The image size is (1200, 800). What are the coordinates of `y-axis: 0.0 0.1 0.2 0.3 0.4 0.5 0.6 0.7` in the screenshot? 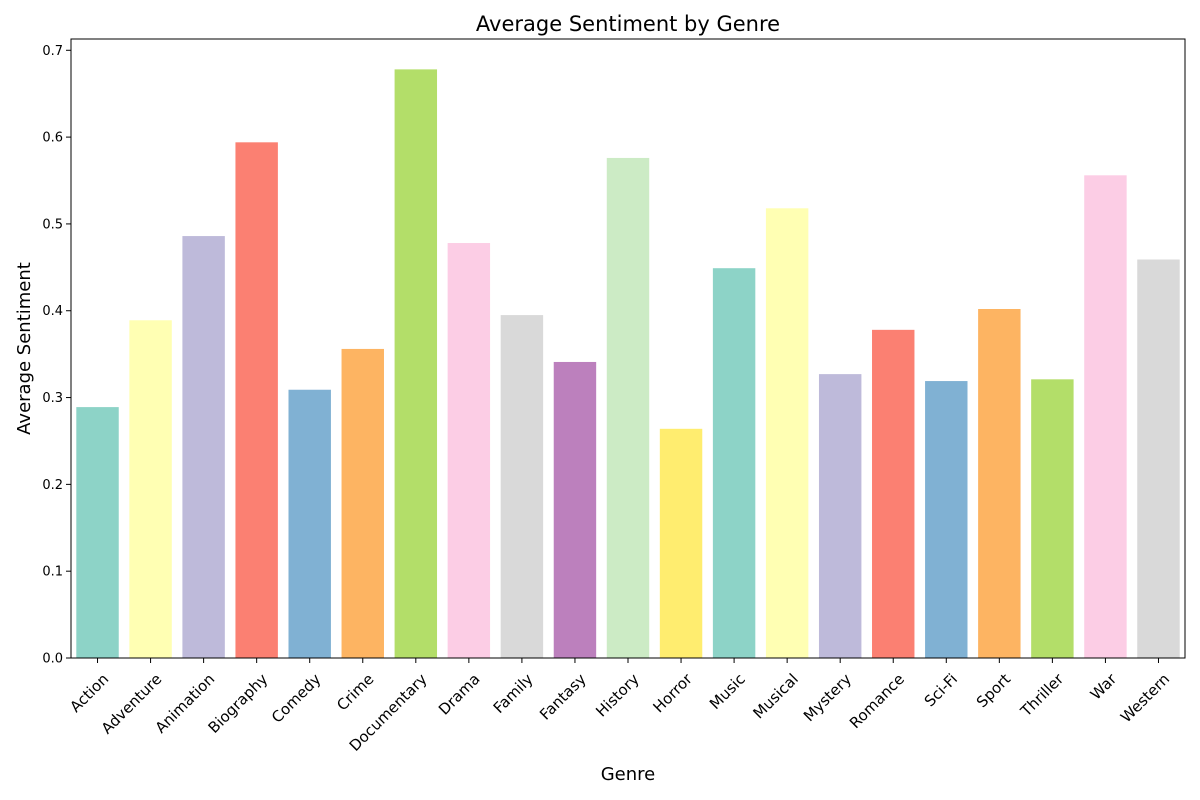 It's located at (56, 355).